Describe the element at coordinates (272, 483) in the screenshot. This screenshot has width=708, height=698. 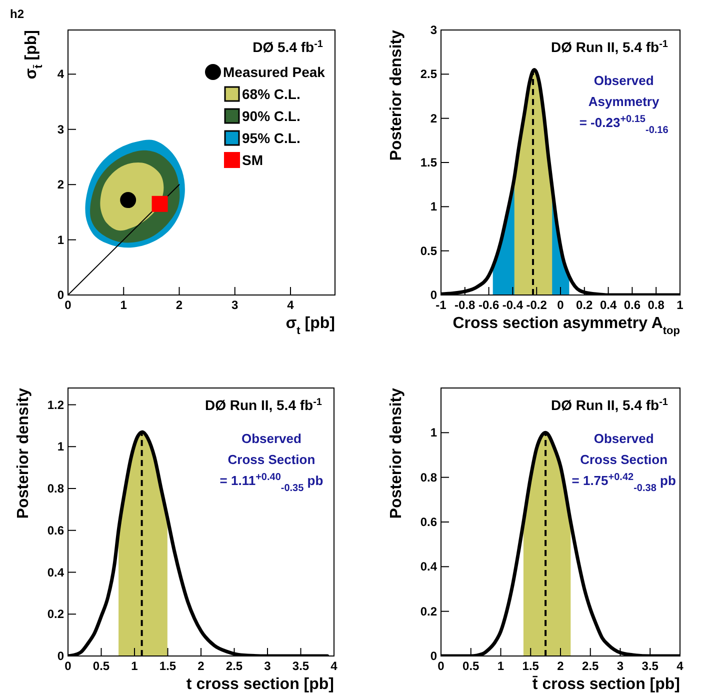
I see `annotation: = 1.11$^{+0.40}$$_{-0.35}$ pb` at that location.